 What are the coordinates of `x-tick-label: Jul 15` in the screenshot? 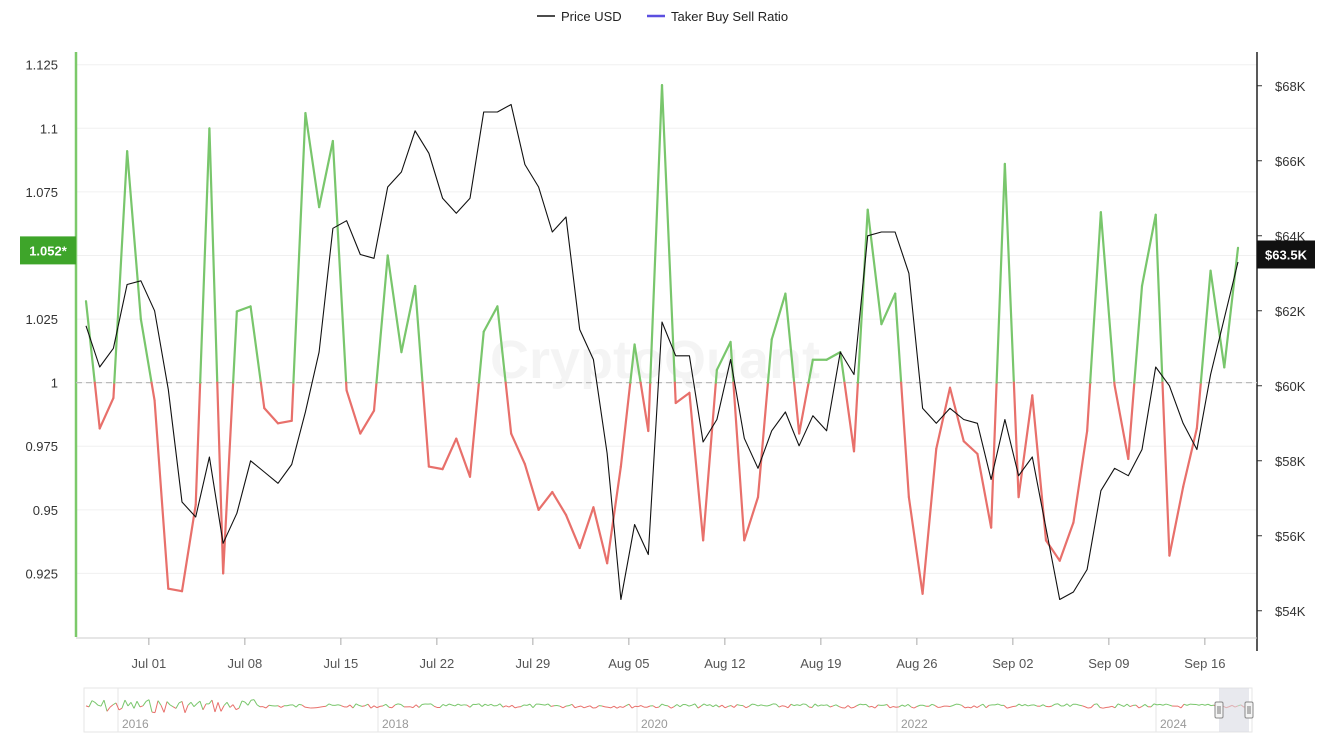 It's located at (341, 663).